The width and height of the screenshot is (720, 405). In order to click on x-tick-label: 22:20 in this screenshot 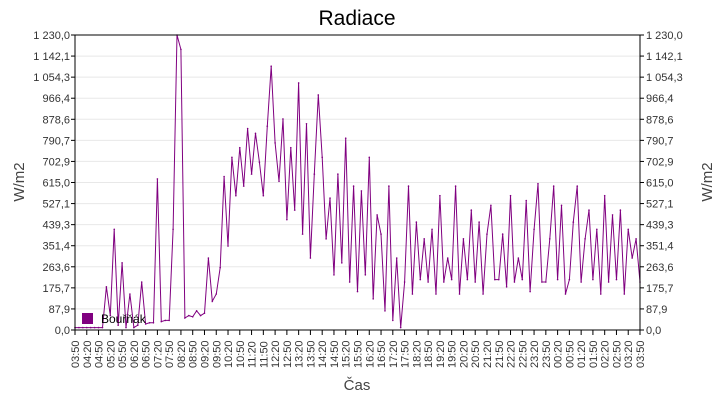, I will do `click(512, 354)`.